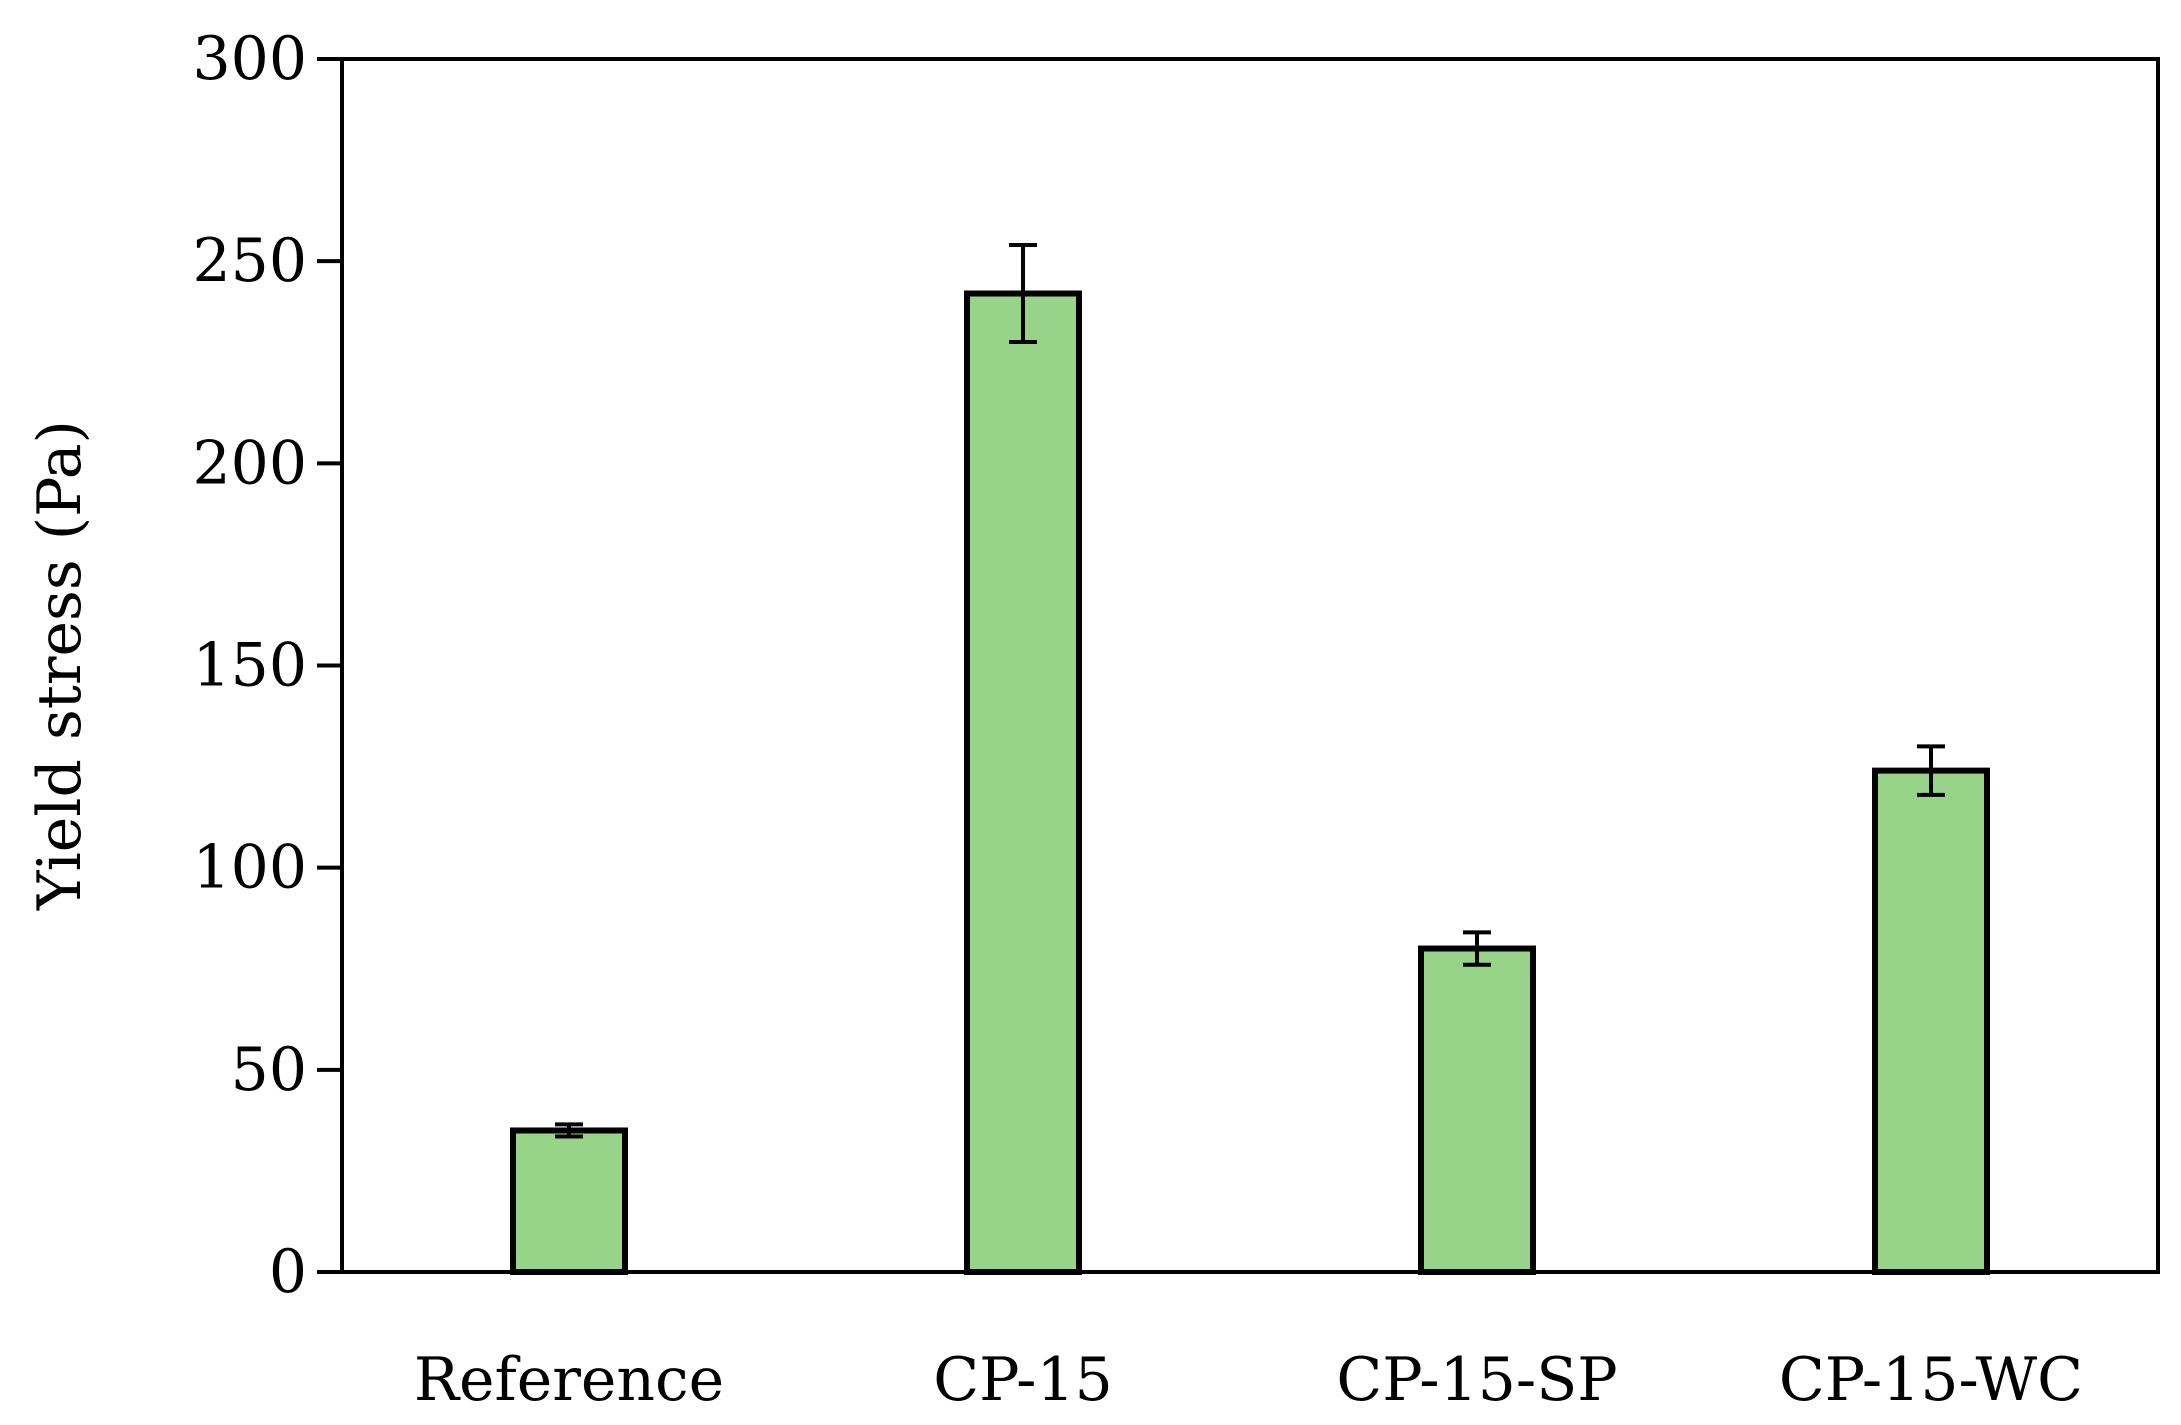  Describe the element at coordinates (249, 59) in the screenshot. I see `y-tick-label: 300` at that location.